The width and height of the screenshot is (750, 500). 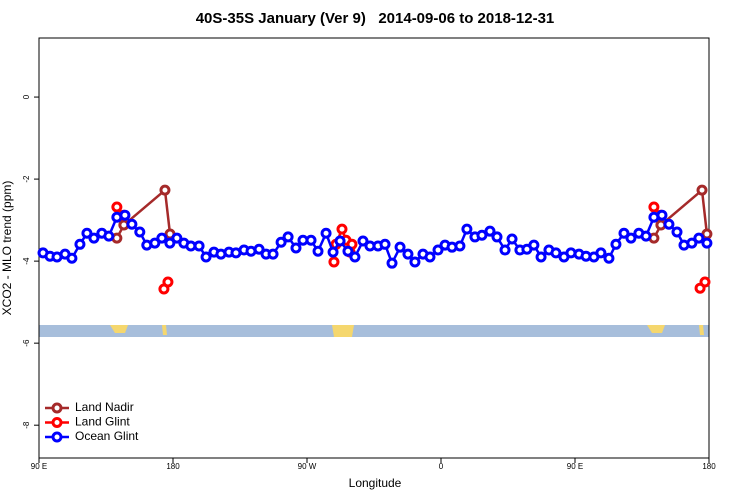 I want to click on legend-label: Land Nadir, so click(x=104, y=407).